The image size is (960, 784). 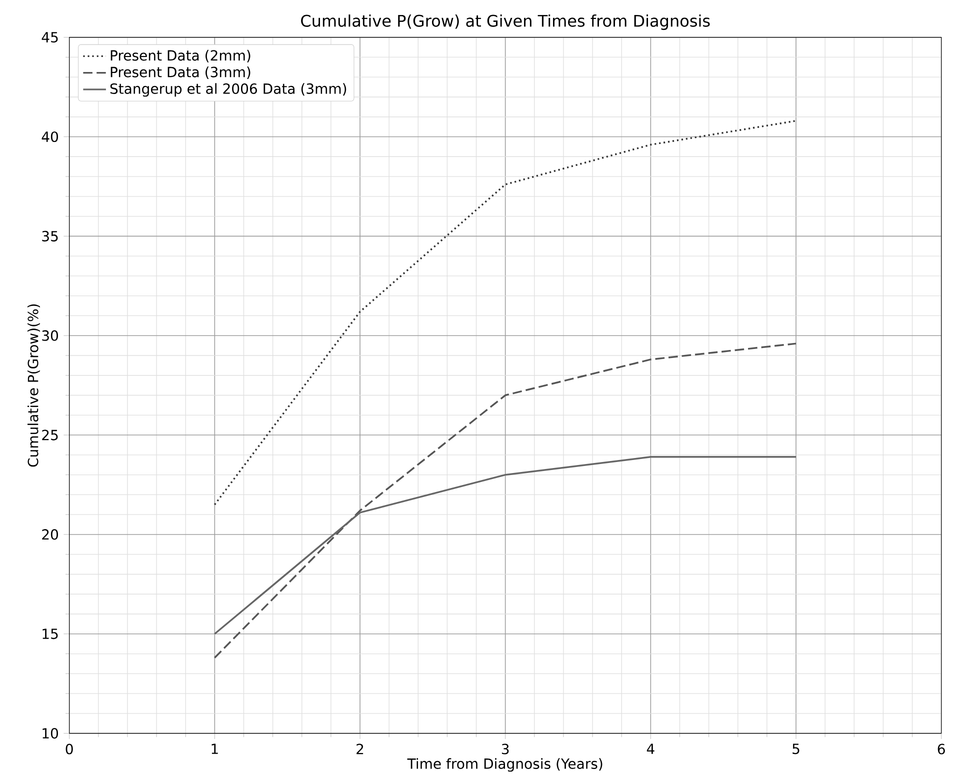 What do you see at coordinates (650, 749) in the screenshot?
I see `x-tick-label: 4` at bounding box center [650, 749].